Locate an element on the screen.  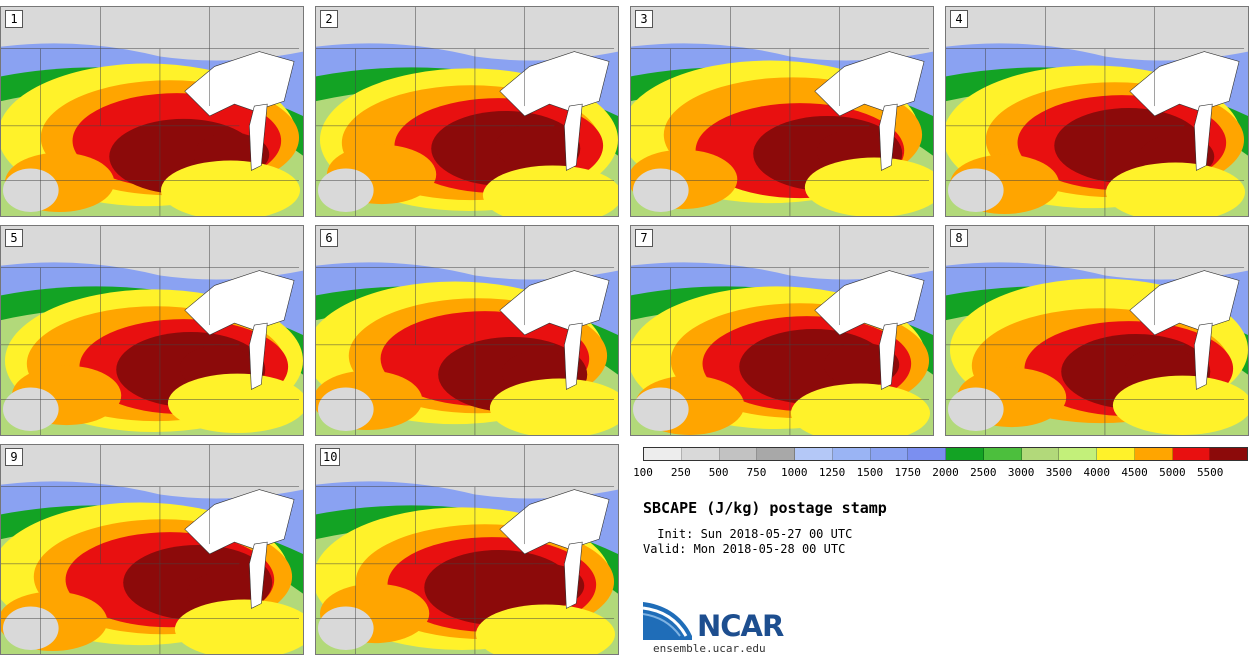
colorbar-tick-label: 1000 is located at coordinates (794, 472).